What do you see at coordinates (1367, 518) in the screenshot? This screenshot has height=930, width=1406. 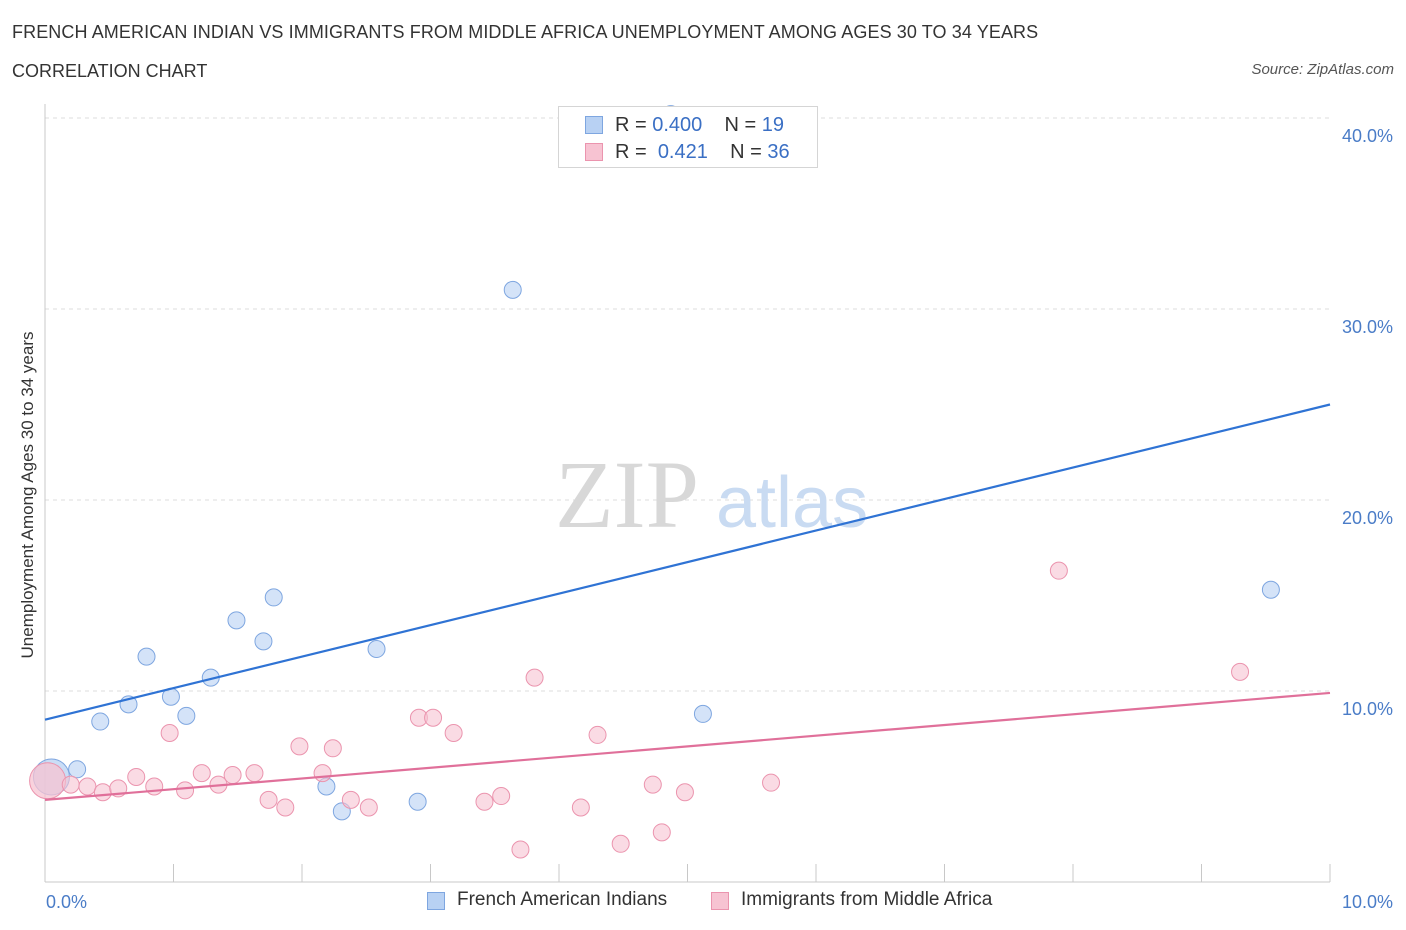 I see `y-tick-label: 20.0%` at bounding box center [1367, 518].